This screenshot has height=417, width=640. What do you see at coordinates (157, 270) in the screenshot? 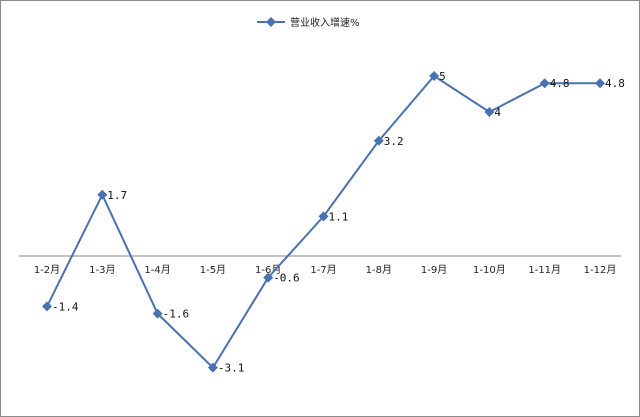
I see `x-tick-label: 1-4月` at bounding box center [157, 270].